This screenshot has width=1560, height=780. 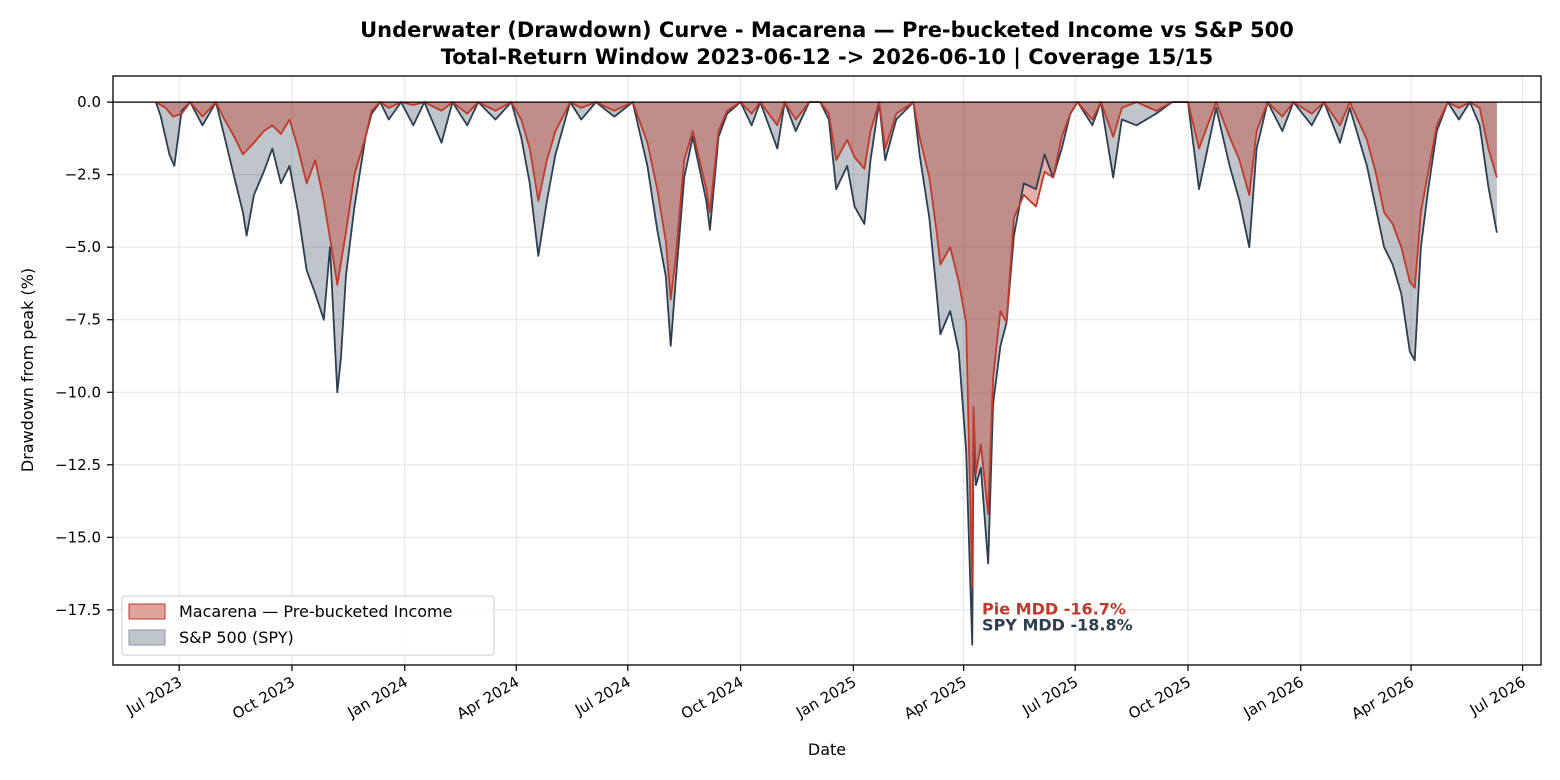 I want to click on legend-label: Macarena — Pre-bucketed Income, so click(x=315, y=611).